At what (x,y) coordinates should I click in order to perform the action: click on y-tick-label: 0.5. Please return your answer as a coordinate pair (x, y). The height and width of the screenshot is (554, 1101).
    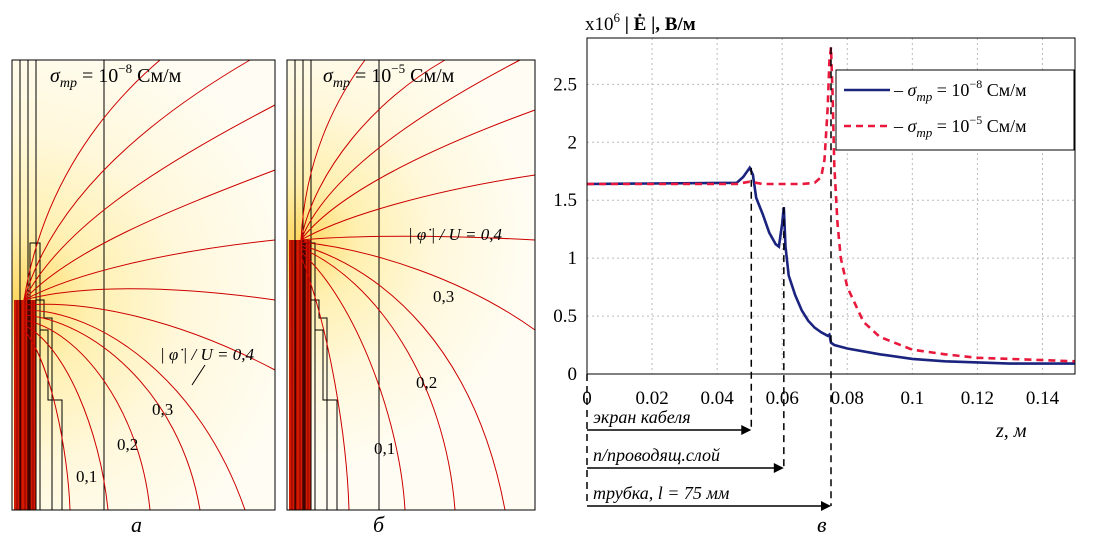
    Looking at the image, I should click on (565, 316).